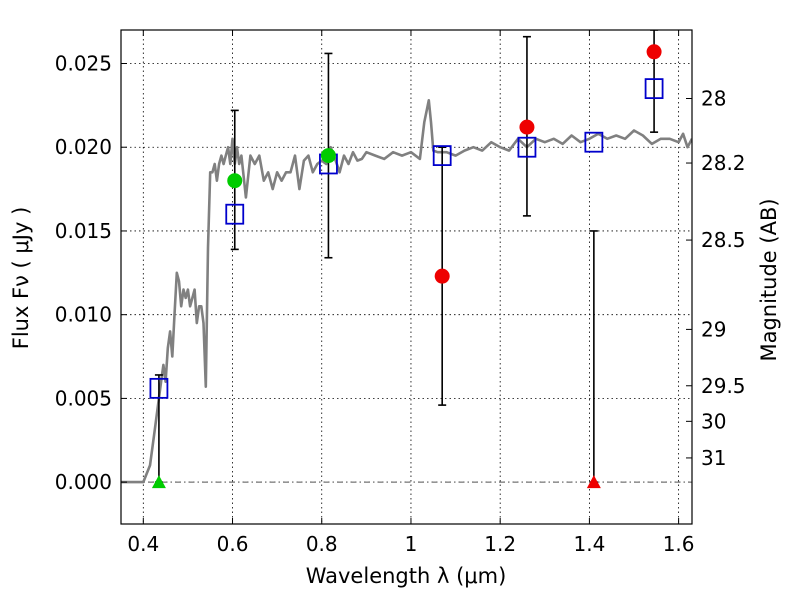 The height and width of the screenshot is (600, 800). What do you see at coordinates (713, 329) in the screenshot?
I see `y2-tick-label: 29` at bounding box center [713, 329].